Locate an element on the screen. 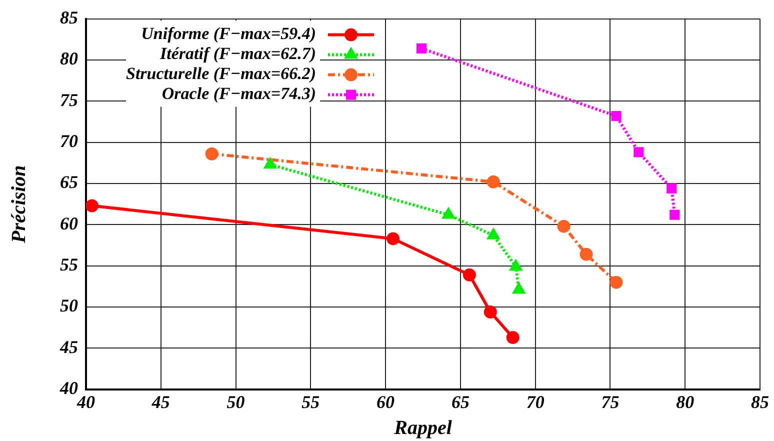 This screenshot has width=774, height=441. x-tick-label: 50 is located at coordinates (235, 402).